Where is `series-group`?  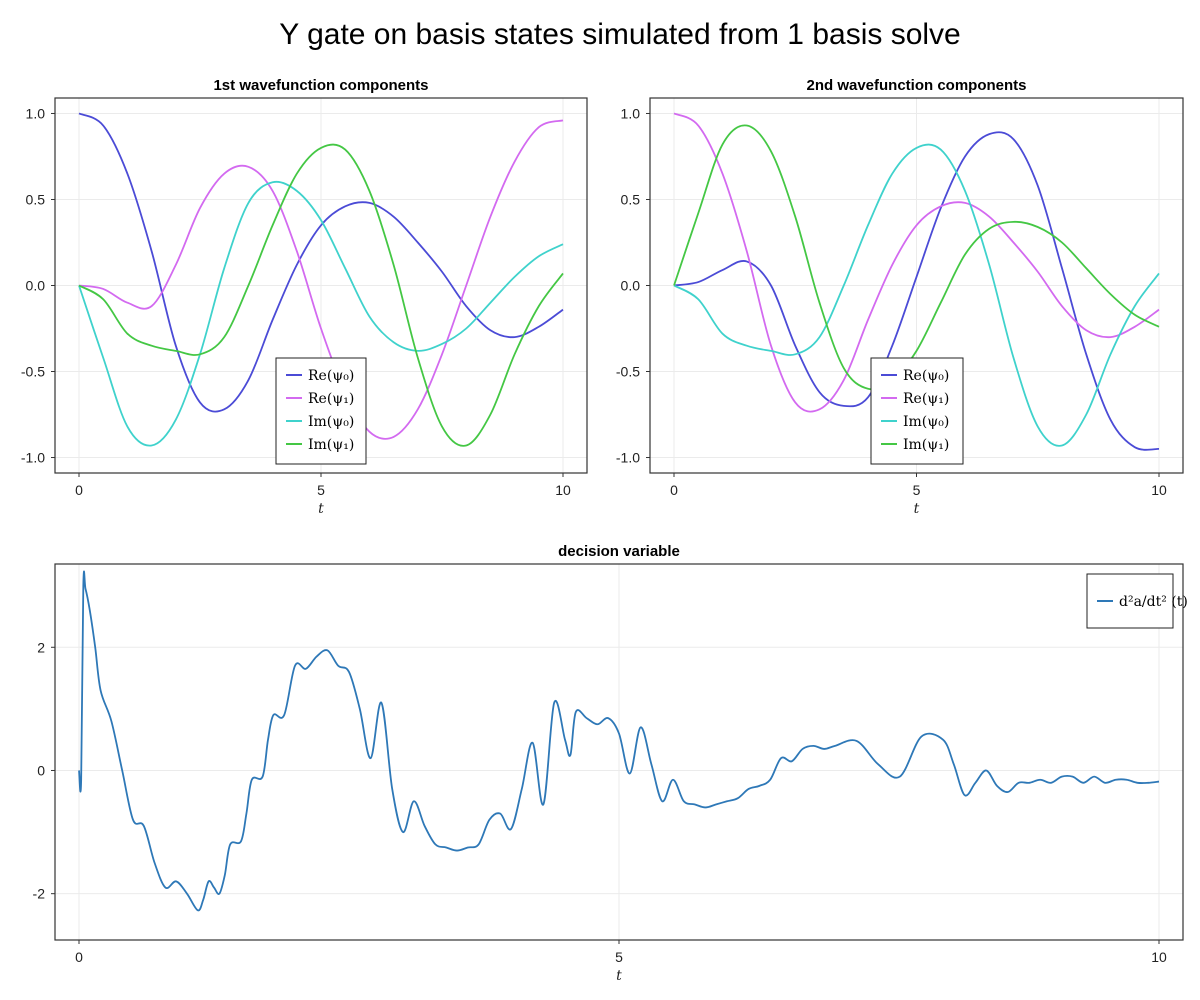 series-group is located at coordinates (321, 279).